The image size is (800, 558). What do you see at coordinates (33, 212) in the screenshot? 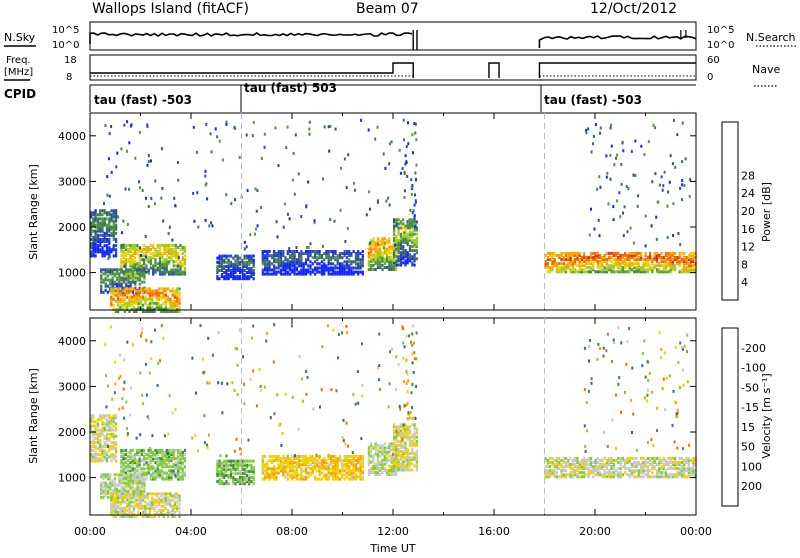
I see `power-ylabel: Slant Range [km]` at bounding box center [33, 212].